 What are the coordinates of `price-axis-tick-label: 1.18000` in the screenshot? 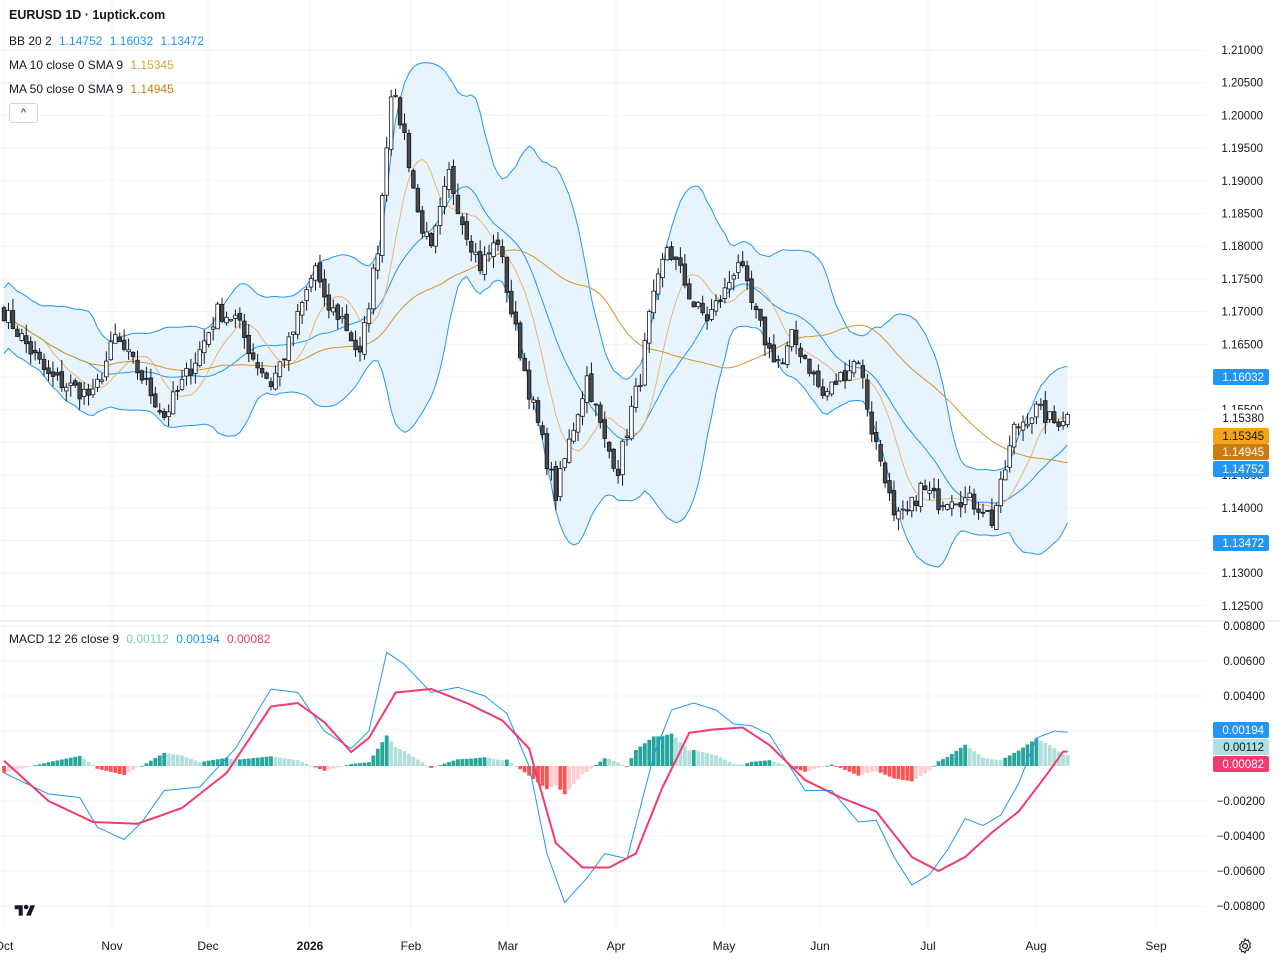 It's located at (1242, 247).